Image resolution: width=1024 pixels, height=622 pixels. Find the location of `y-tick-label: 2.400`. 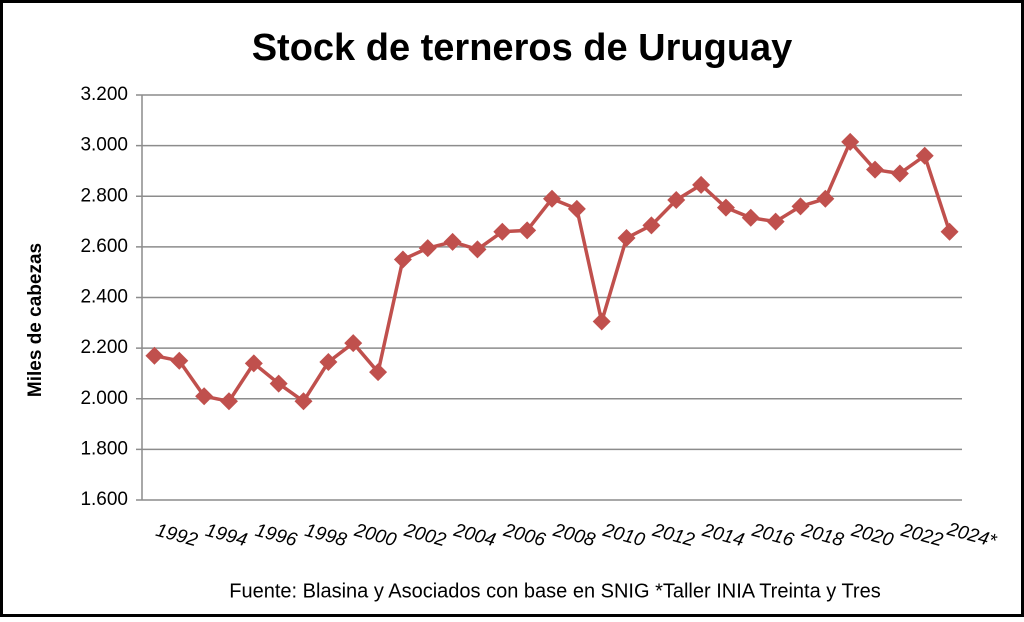

y-tick-label: 2.400 is located at coordinates (104, 297).